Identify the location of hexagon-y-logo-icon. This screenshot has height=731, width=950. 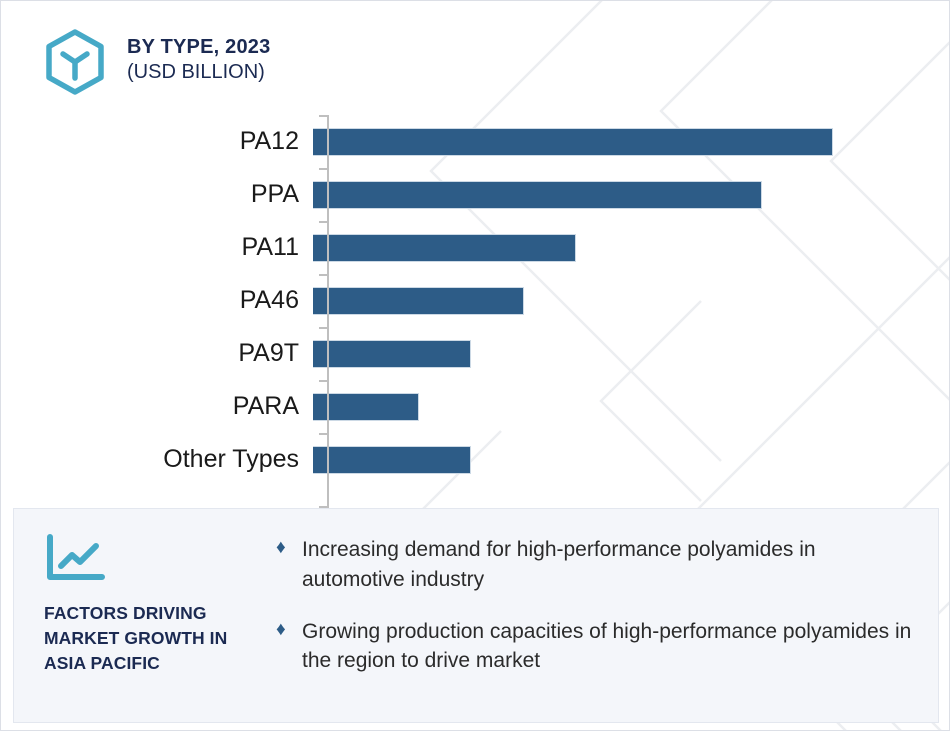
(75, 62).